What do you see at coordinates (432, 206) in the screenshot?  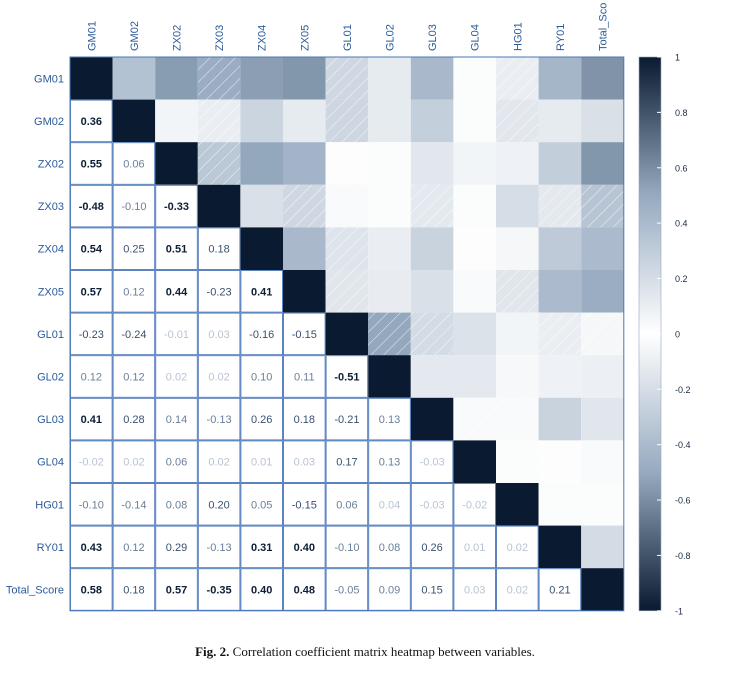 I see `heatmap-cell-hatch-ZX03-GL03` at bounding box center [432, 206].